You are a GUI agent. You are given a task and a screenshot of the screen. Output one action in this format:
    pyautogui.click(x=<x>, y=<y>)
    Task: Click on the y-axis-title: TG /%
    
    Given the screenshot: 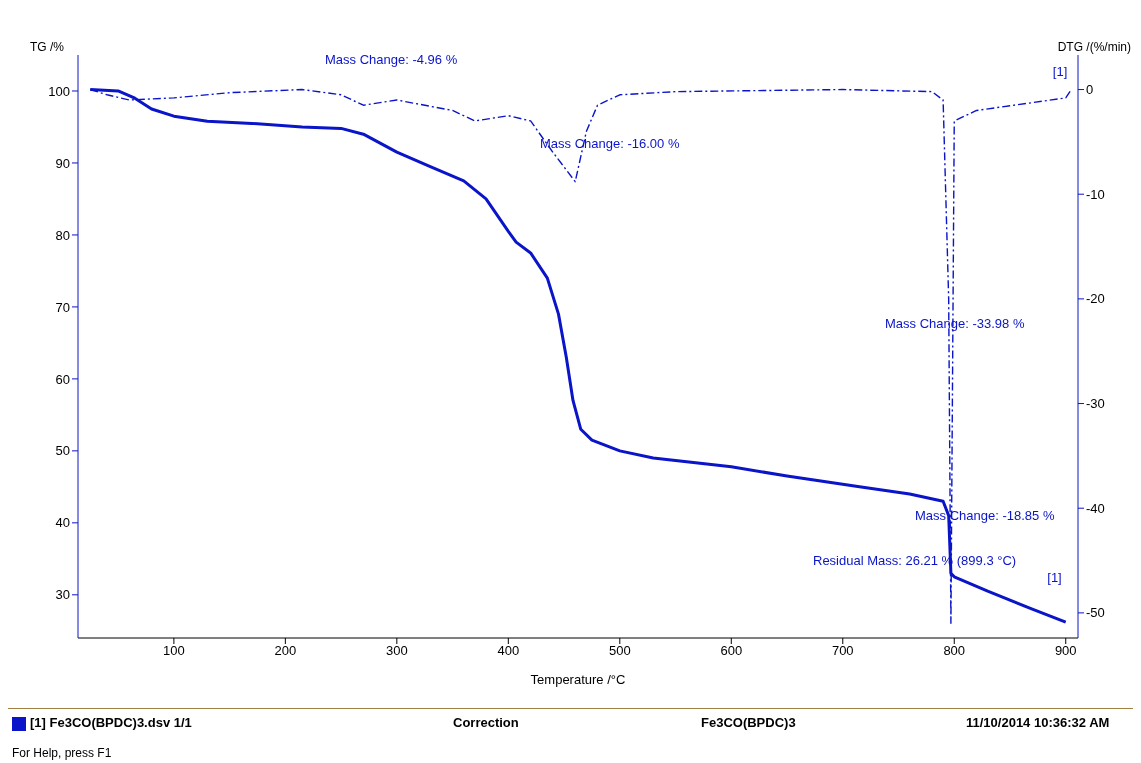 What is the action you would take?
    pyautogui.click(x=47, y=47)
    